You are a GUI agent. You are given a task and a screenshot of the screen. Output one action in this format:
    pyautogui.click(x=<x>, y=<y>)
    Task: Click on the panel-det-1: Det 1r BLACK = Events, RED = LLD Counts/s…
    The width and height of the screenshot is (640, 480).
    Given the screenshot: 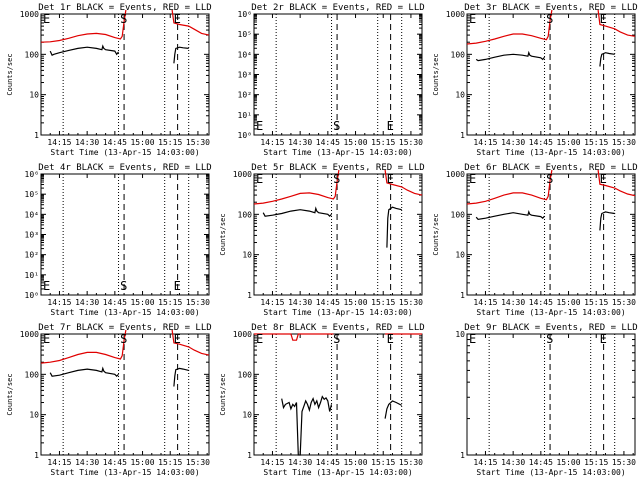 What is the action you would take?
    pyautogui.click(x=109, y=80)
    